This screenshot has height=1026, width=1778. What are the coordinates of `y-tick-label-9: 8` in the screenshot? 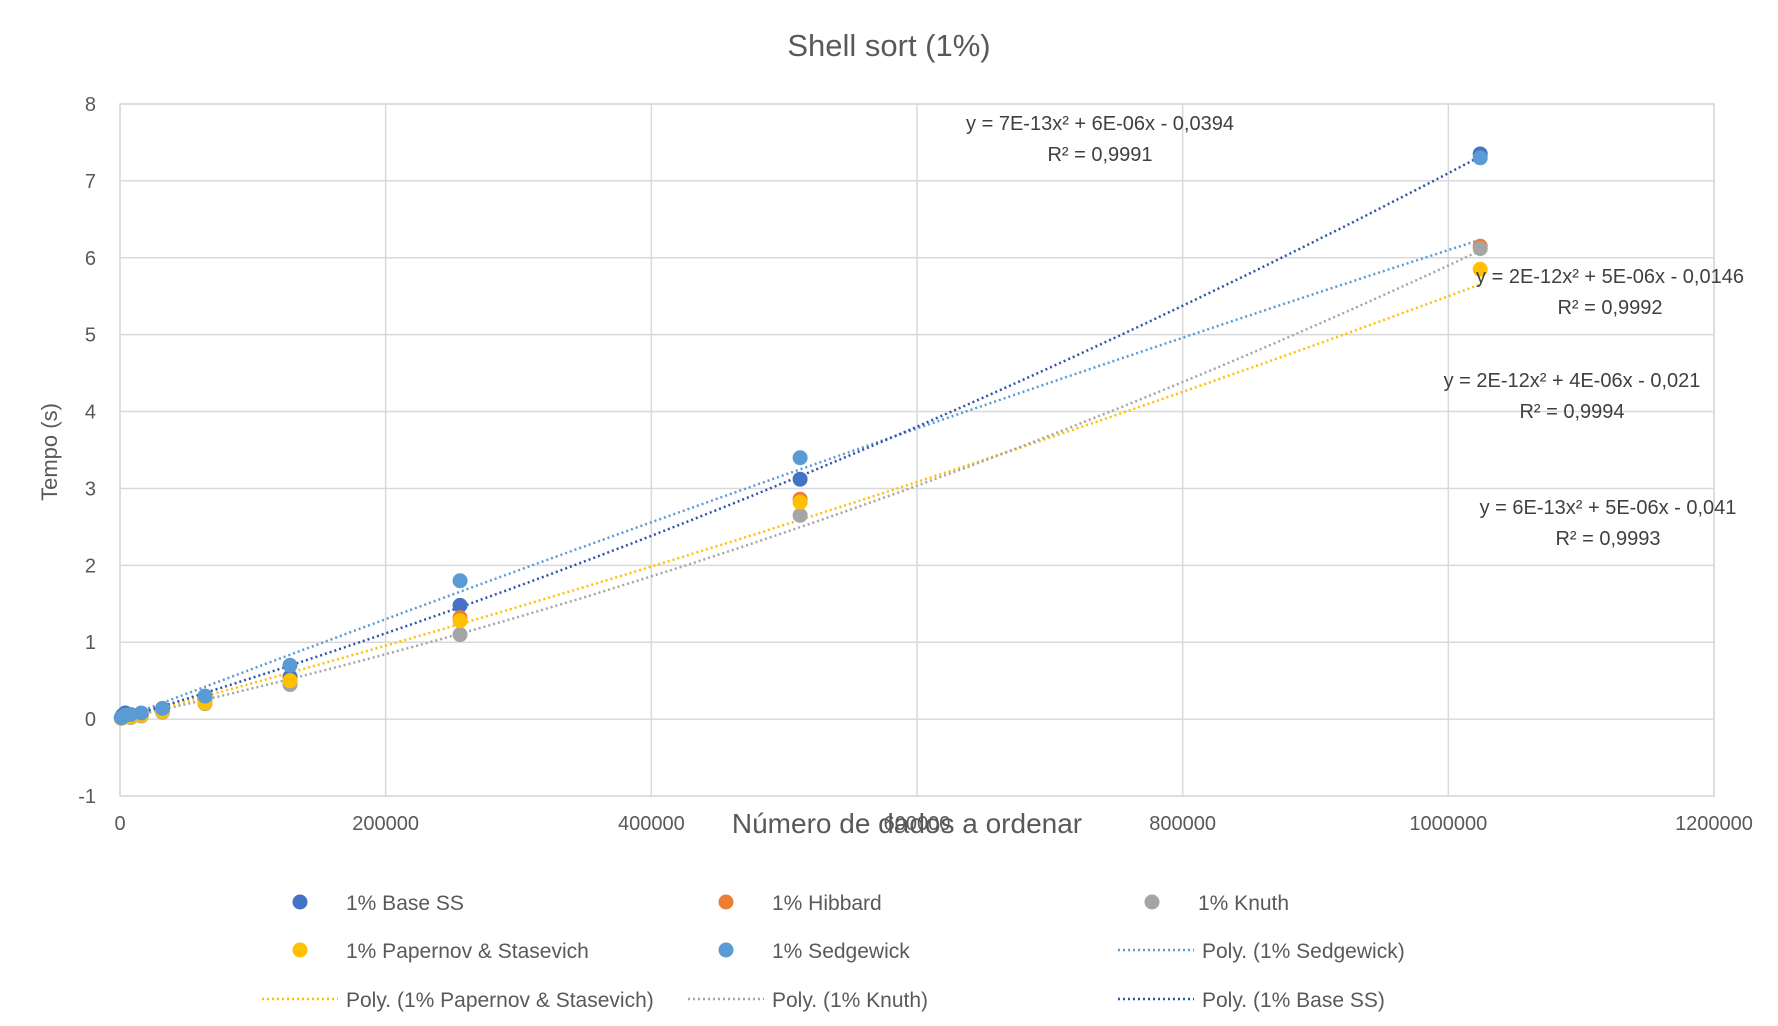 It's located at (90, 105).